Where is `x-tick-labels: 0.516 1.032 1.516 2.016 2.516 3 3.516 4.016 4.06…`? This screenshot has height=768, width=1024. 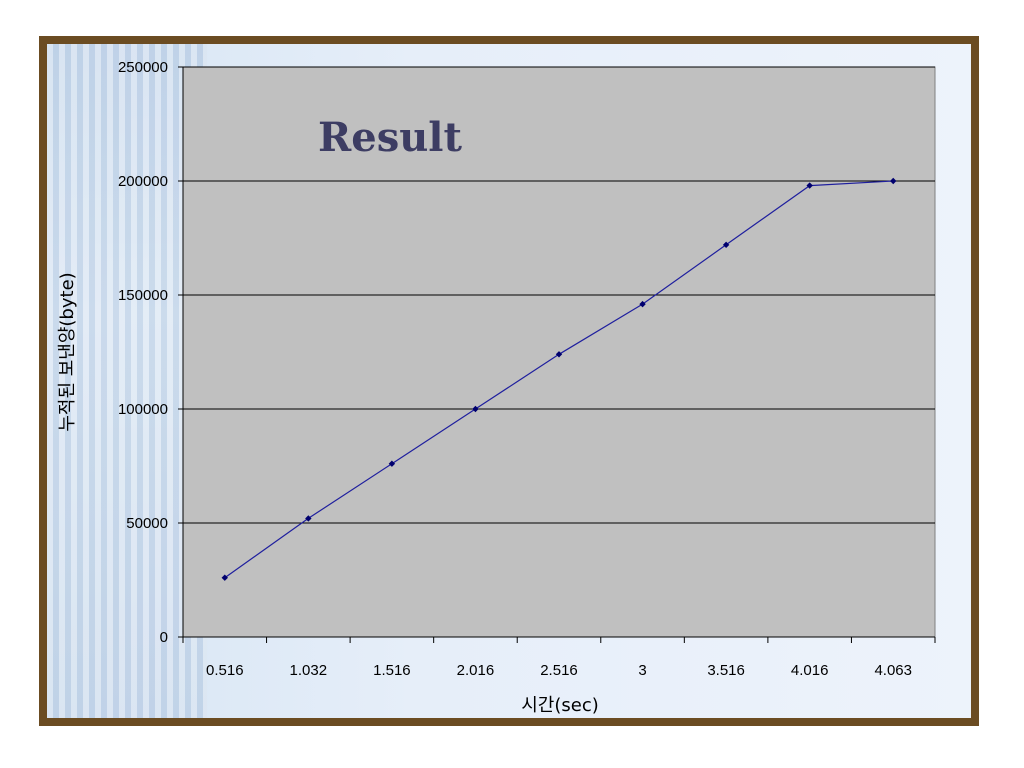 x-tick-labels: 0.516 1.032 1.516 2.016 2.516 3 3.516 4.016 4.06… is located at coordinates (559, 658).